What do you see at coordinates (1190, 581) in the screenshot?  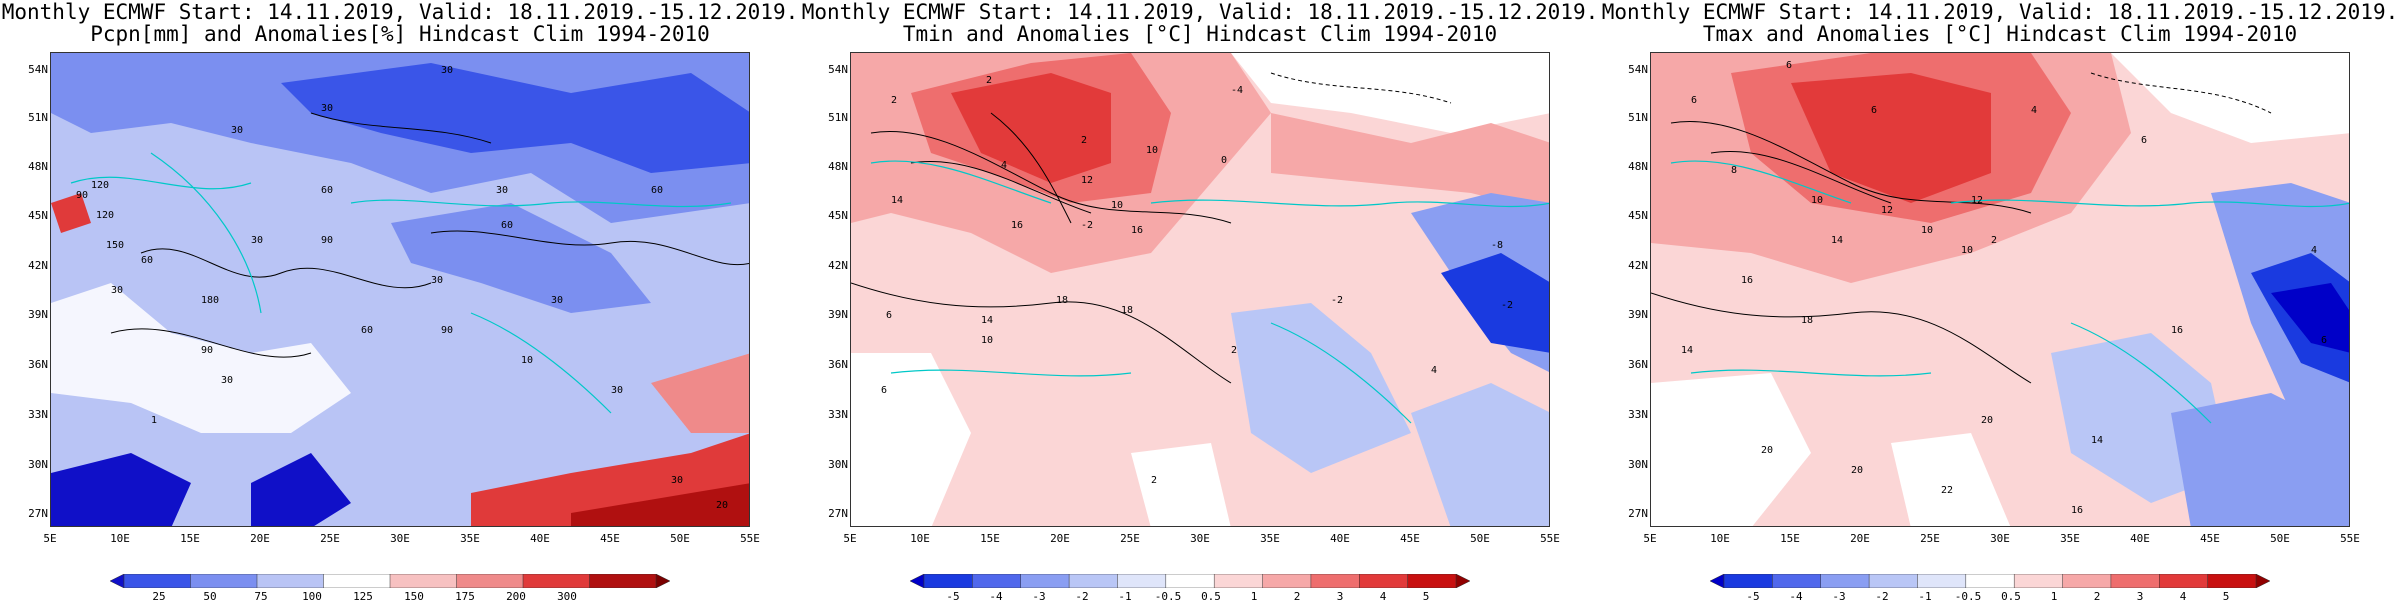 I see `colorbar-swatches` at bounding box center [1190, 581].